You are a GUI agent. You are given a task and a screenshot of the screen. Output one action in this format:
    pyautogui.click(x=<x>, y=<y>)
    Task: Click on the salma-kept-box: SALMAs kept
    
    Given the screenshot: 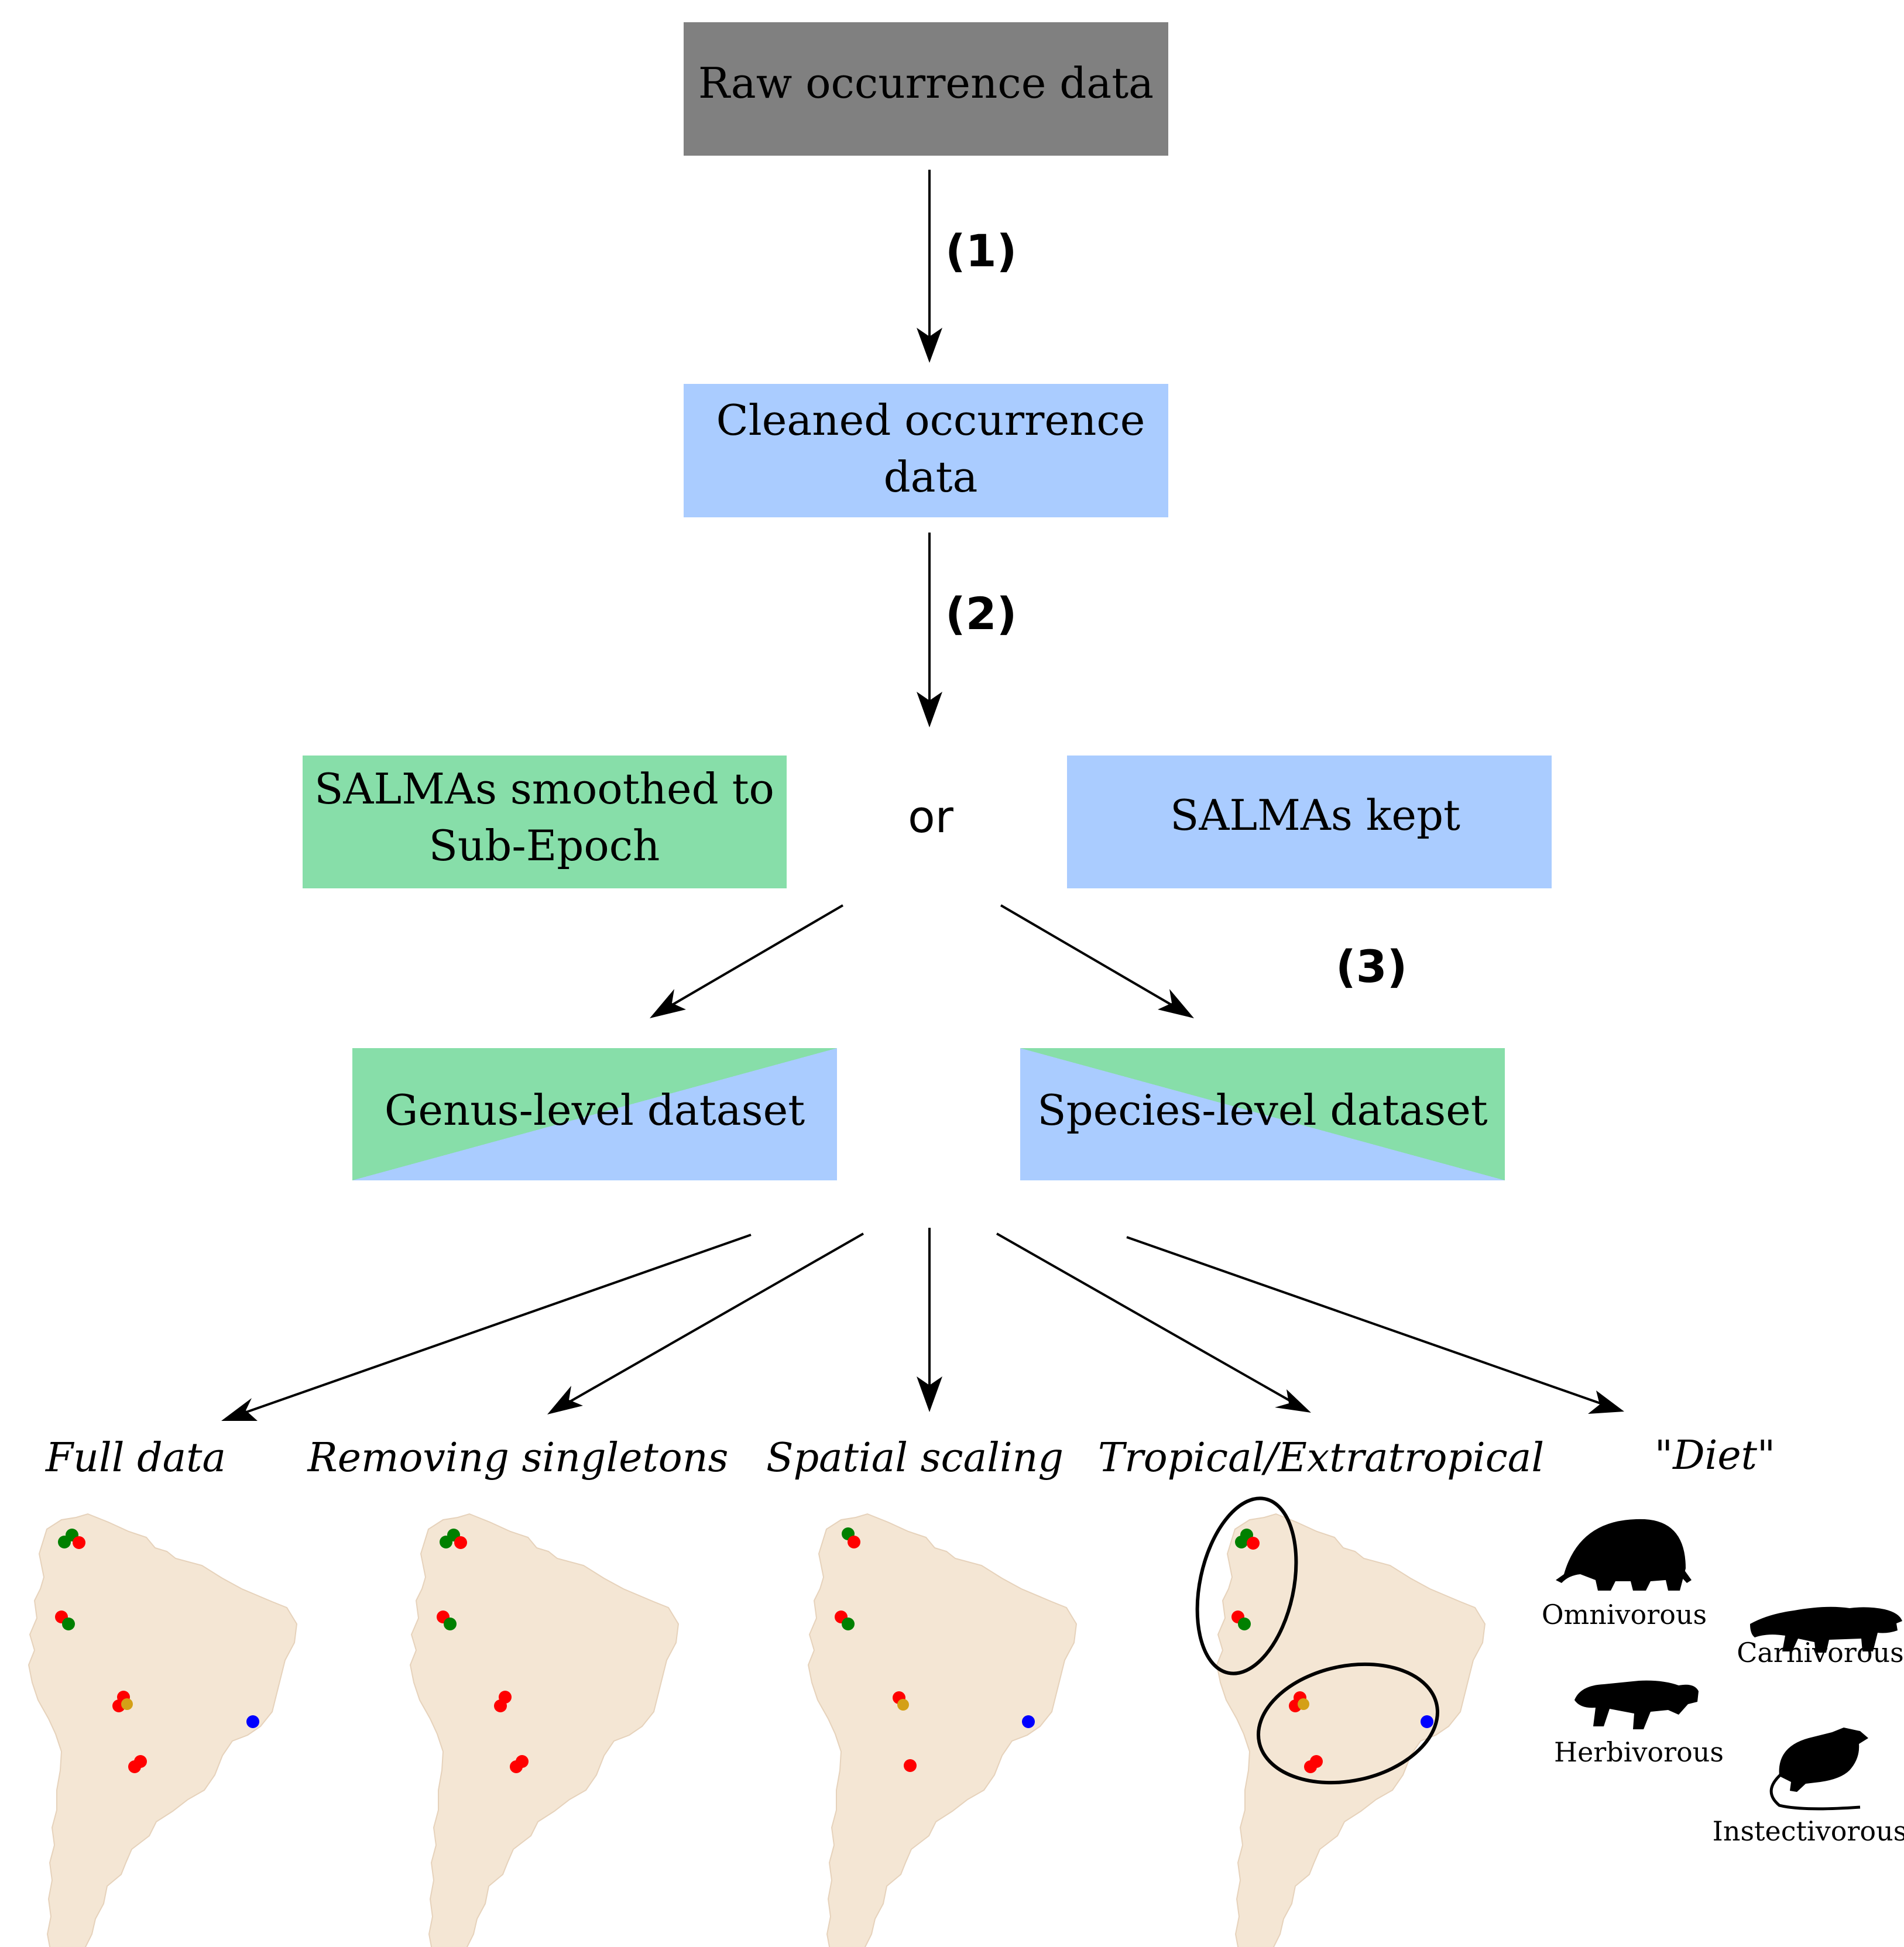 What is the action you would take?
    pyautogui.click(x=1309, y=822)
    